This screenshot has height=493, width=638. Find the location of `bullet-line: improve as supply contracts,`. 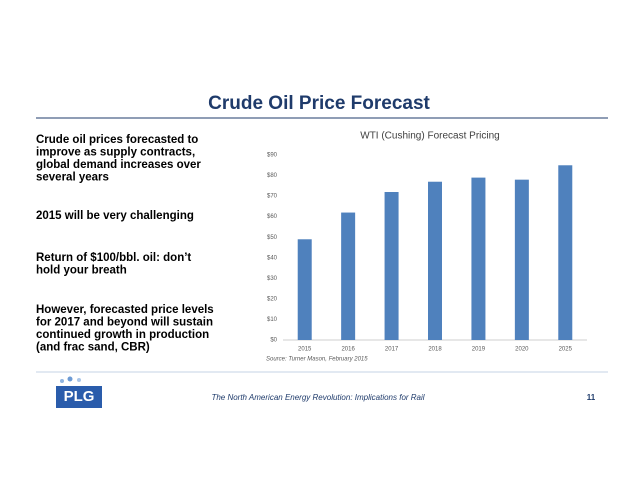

bullet-line: improve as supply contracts, is located at coordinates (115, 153).